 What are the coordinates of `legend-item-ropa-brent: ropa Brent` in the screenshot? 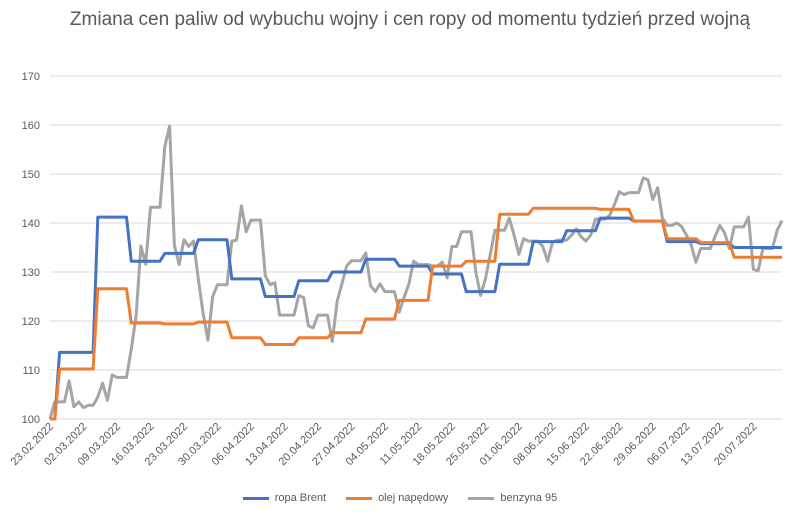 It's located at (284, 498).